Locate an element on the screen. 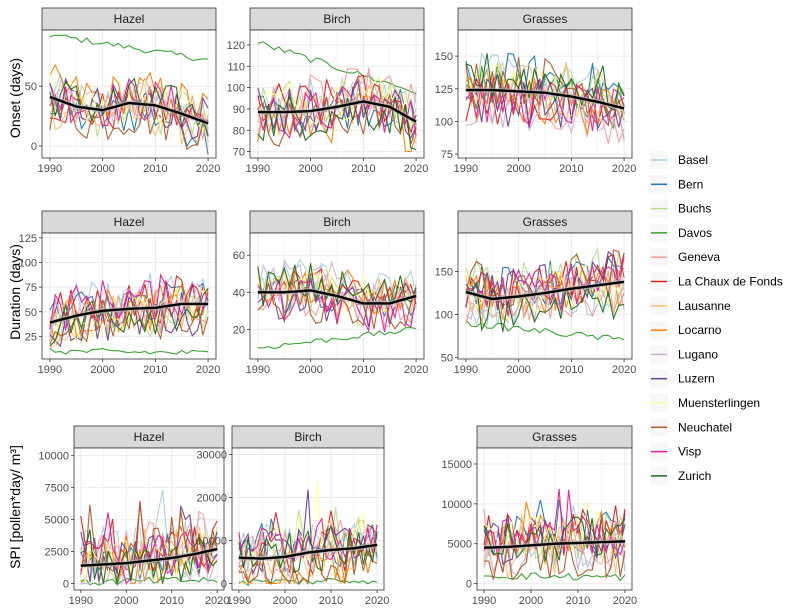 The image size is (789, 611). series-line-locarno is located at coordinates (545, 108).